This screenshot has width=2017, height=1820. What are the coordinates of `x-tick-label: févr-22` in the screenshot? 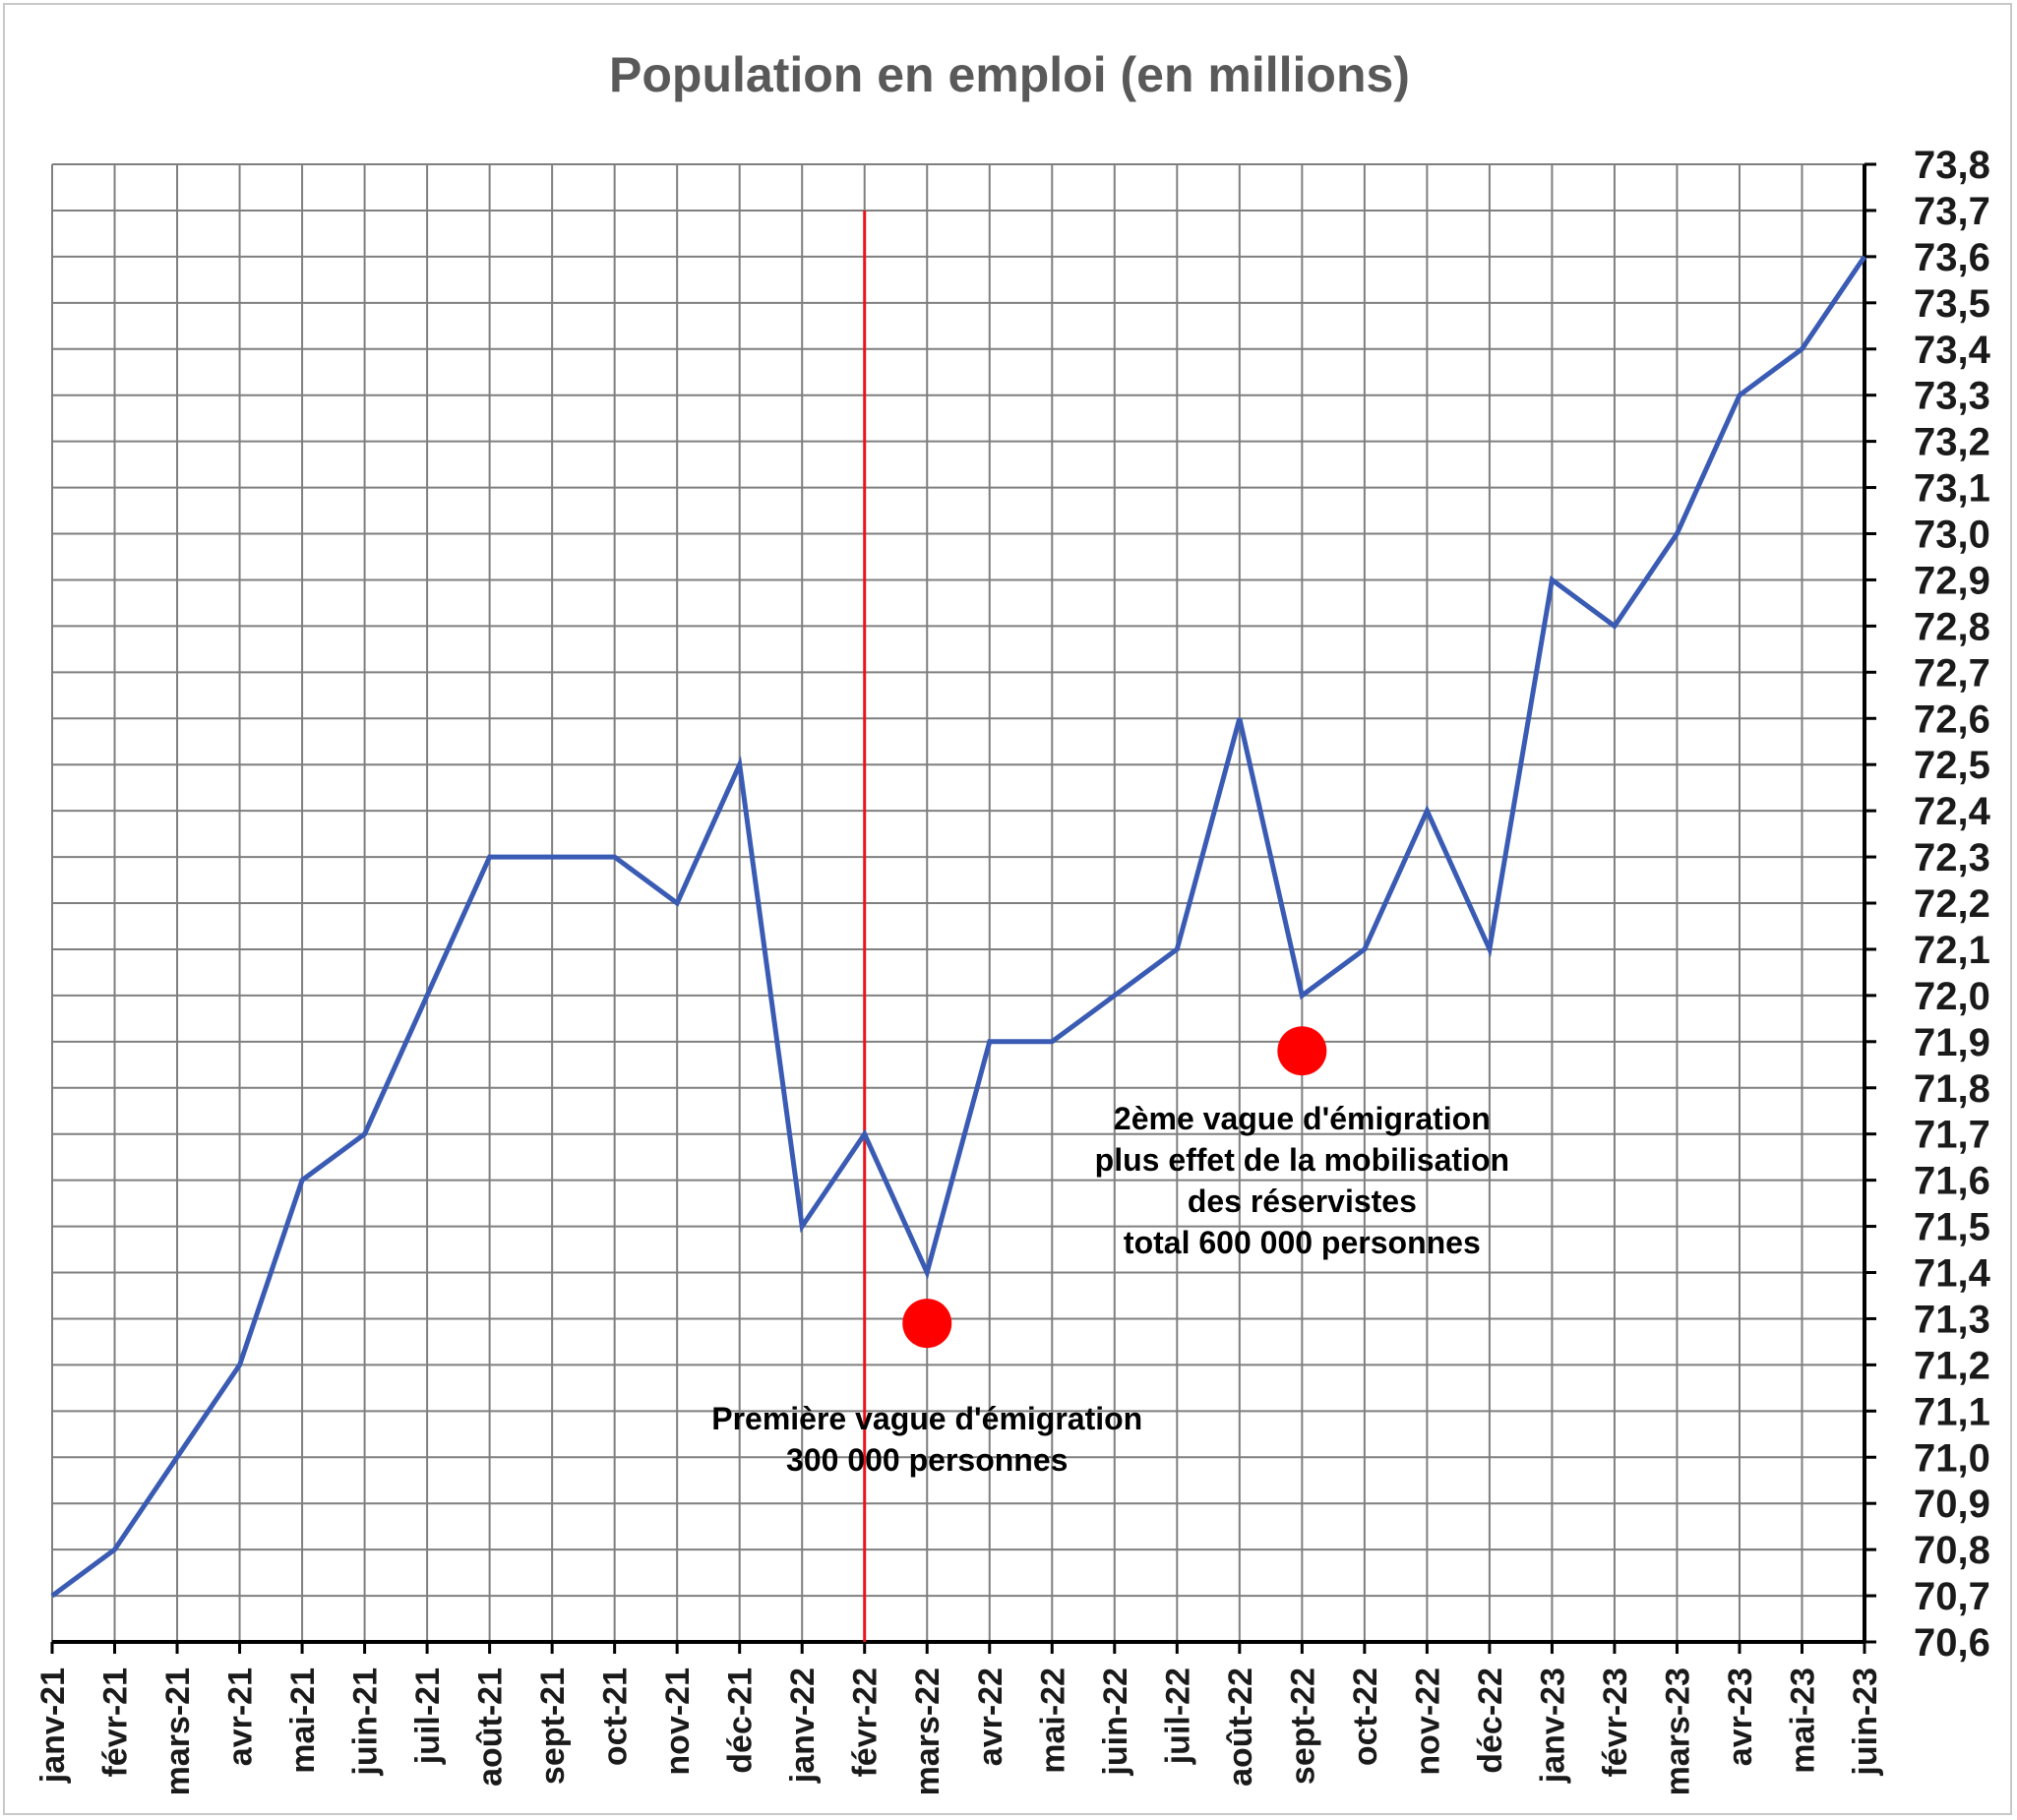 It's located at (866, 1723).